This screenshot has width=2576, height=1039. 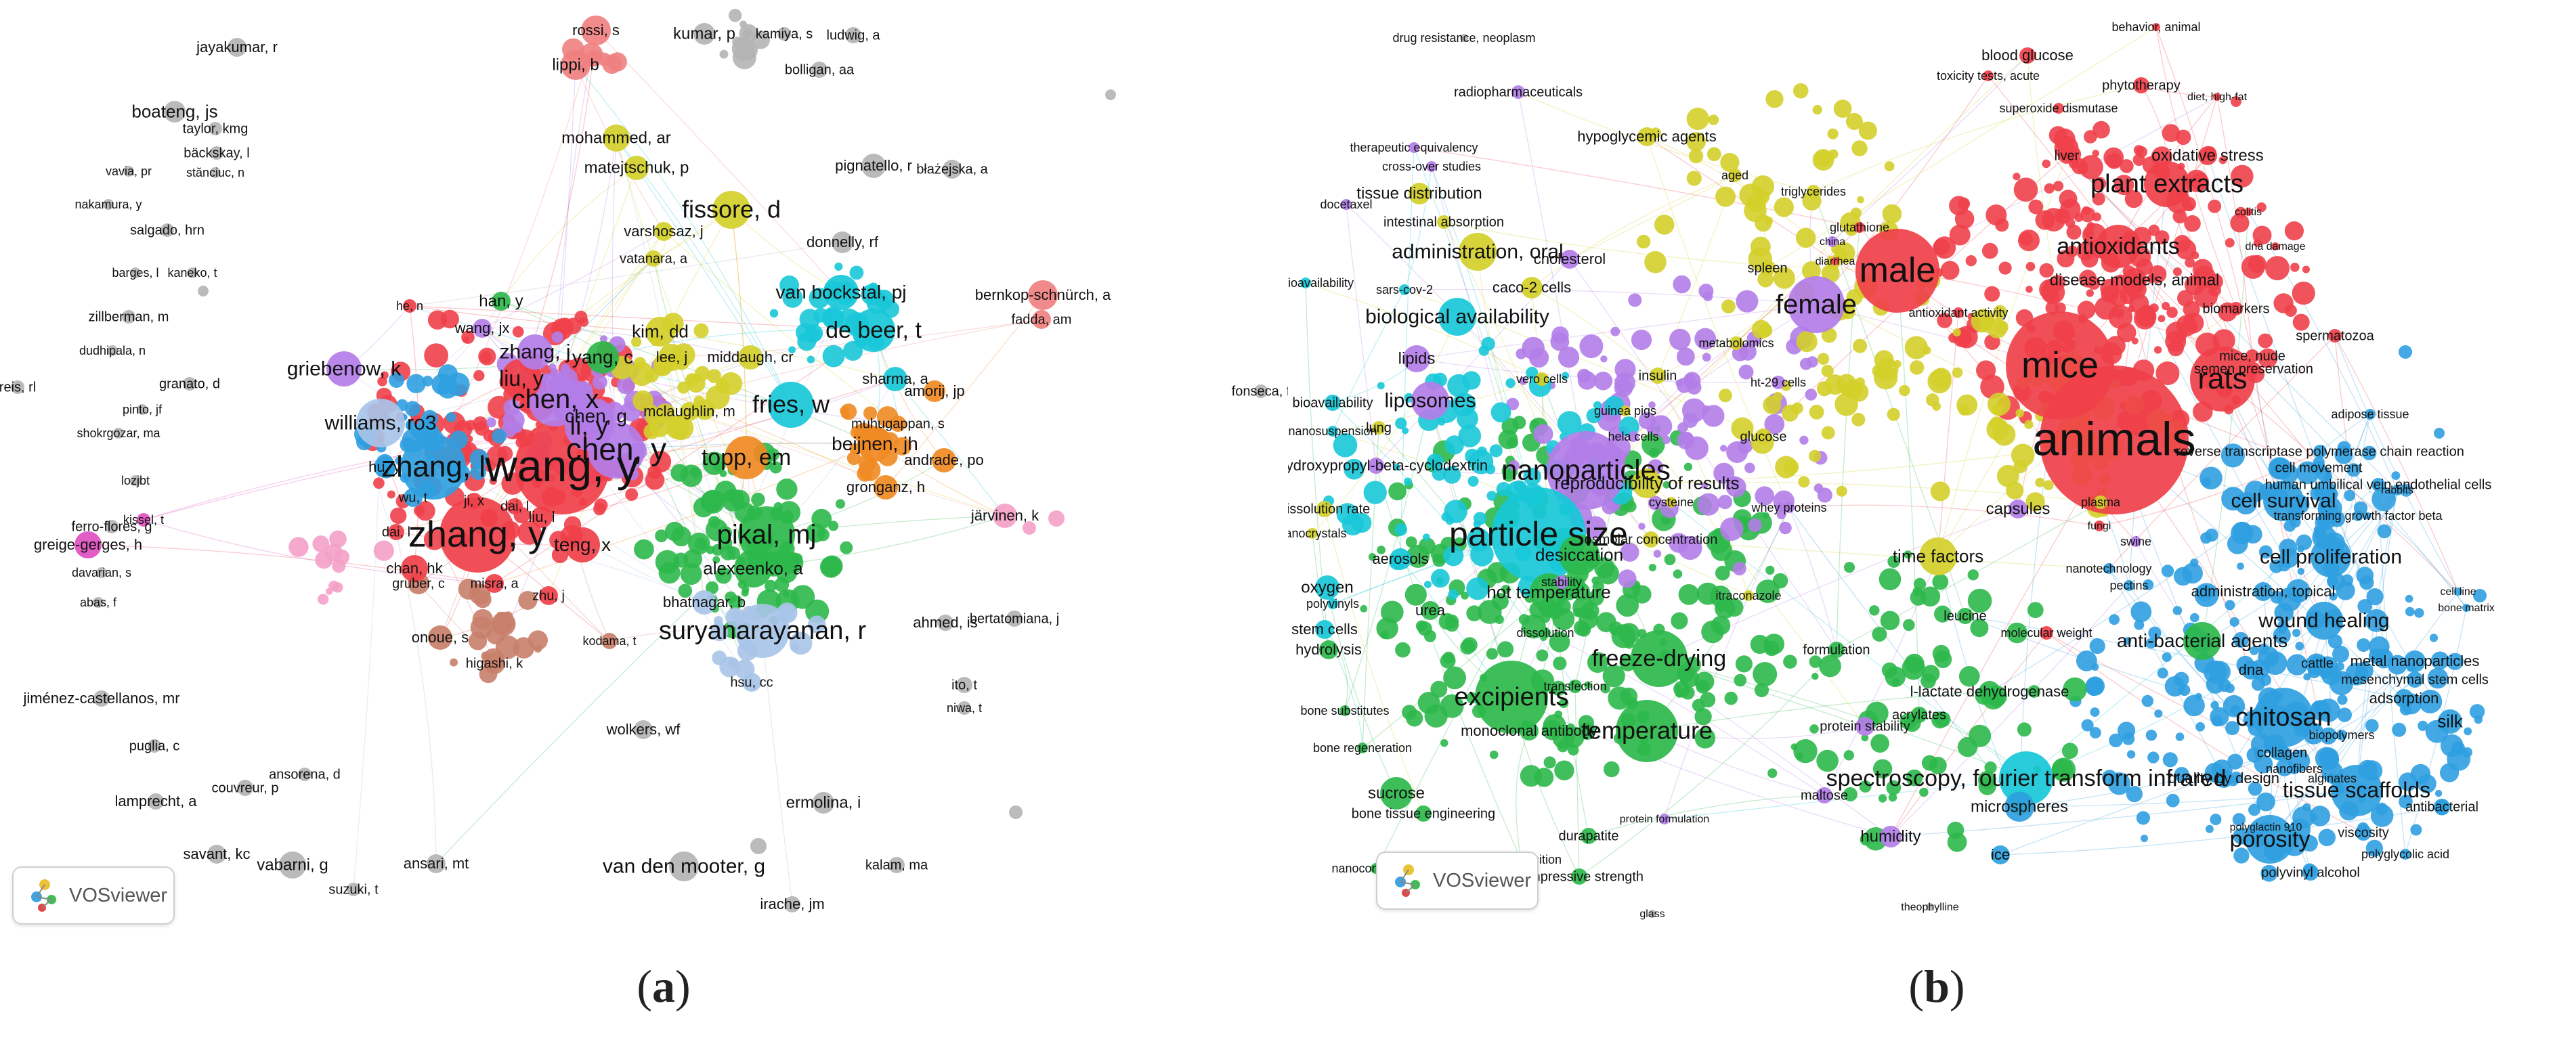 I want to click on node-label: han, y, so click(x=501, y=301).